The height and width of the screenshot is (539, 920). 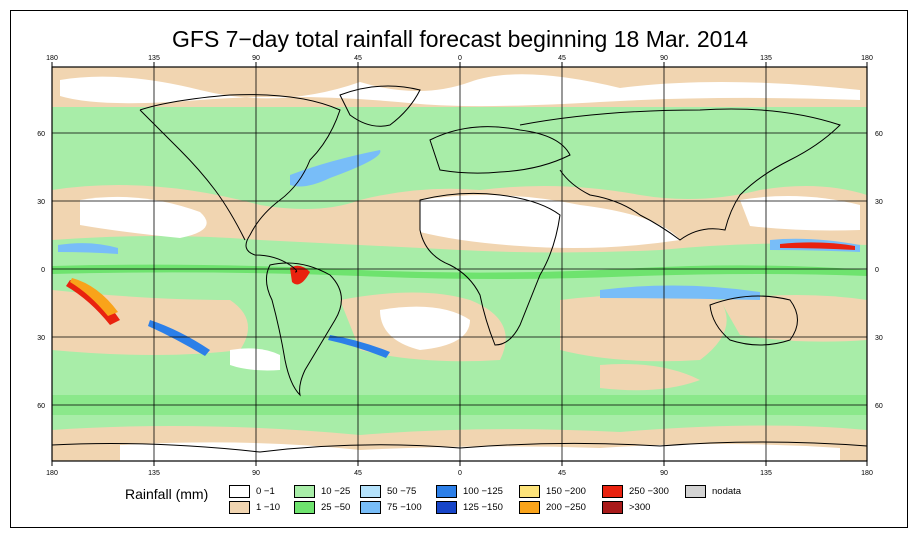 I want to click on legend-label: 1 −10, so click(x=268, y=507).